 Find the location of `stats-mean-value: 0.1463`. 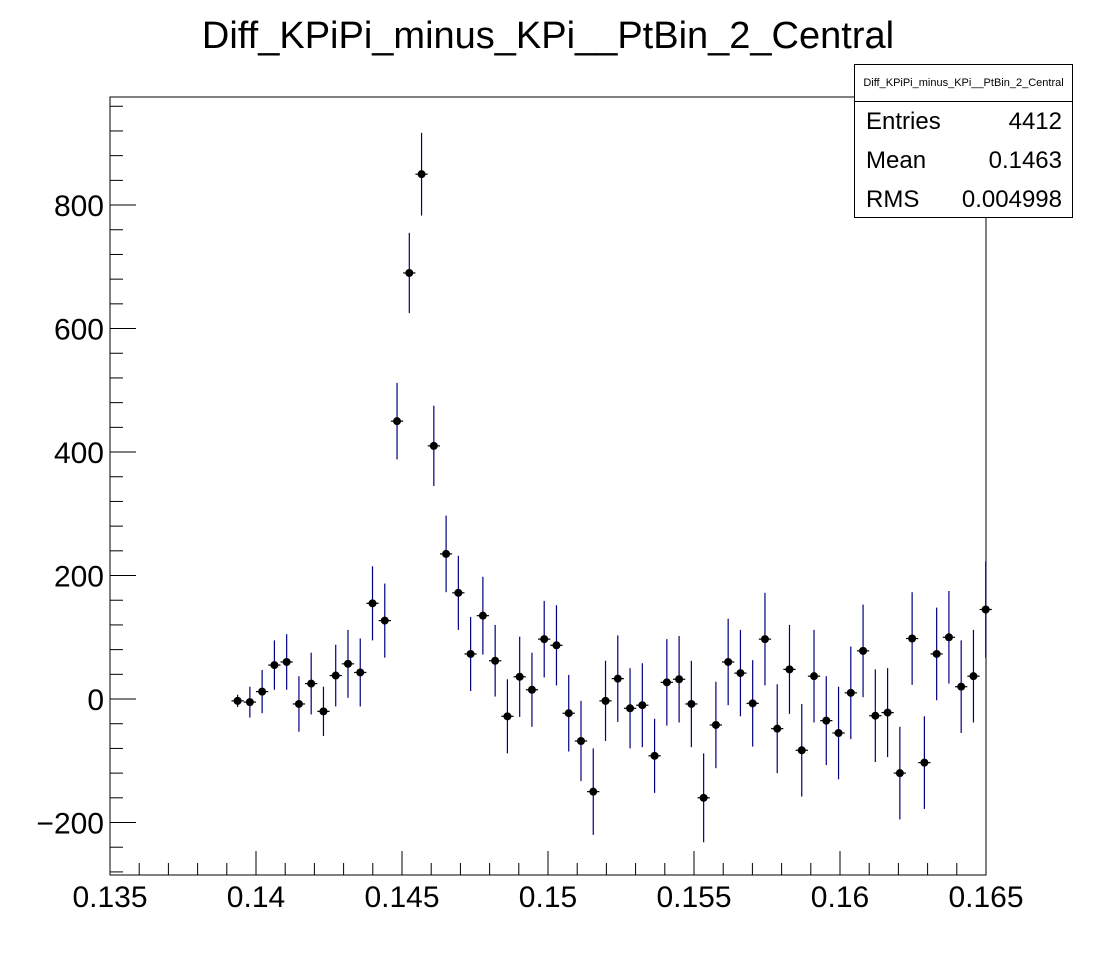

stats-mean-value: 0.1463 is located at coordinates (1025, 160).